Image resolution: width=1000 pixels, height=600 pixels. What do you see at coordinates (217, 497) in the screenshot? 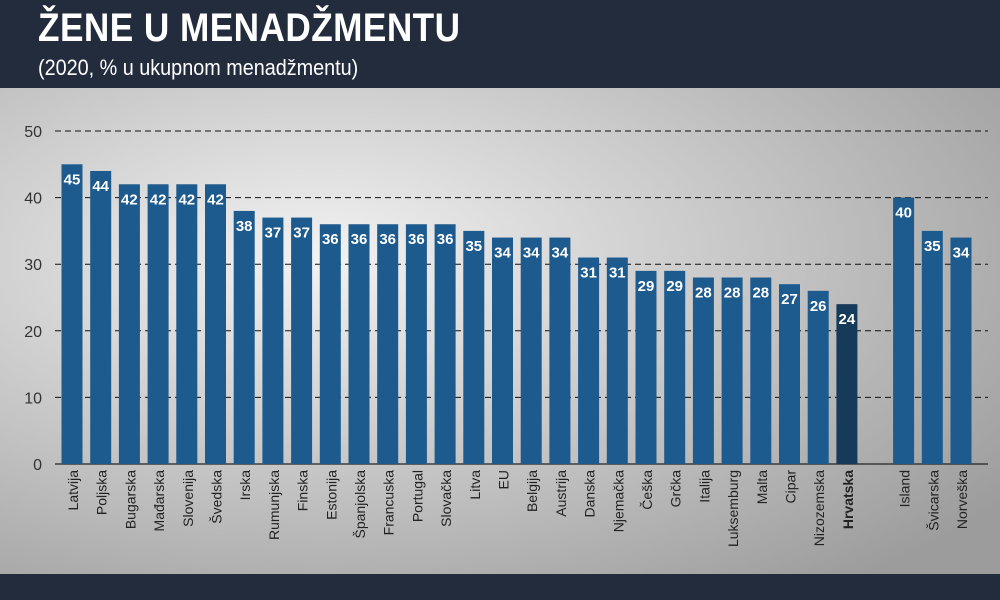
I see `x-tick-label: Švedska` at bounding box center [217, 497].